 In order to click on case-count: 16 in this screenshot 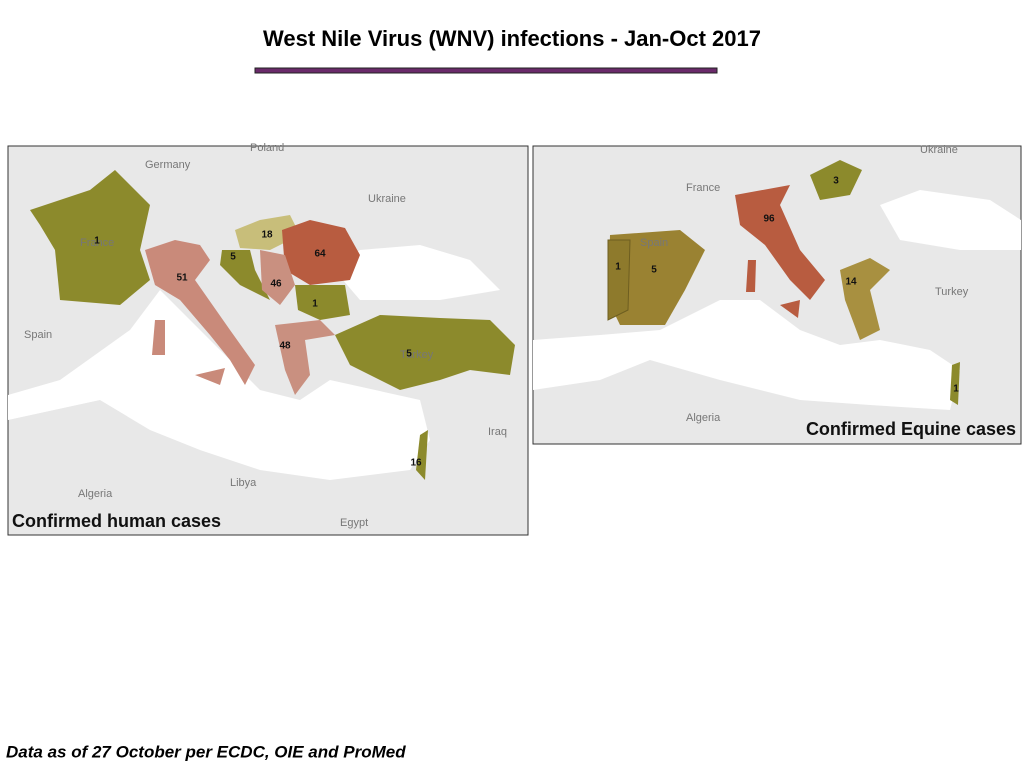, I will do `click(416, 463)`.